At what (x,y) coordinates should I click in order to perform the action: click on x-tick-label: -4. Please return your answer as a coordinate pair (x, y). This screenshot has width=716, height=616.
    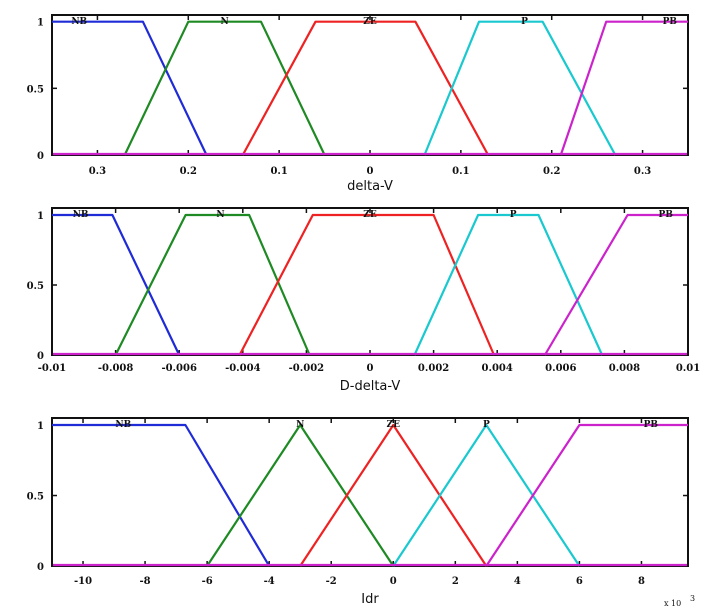
    Looking at the image, I should click on (269, 581).